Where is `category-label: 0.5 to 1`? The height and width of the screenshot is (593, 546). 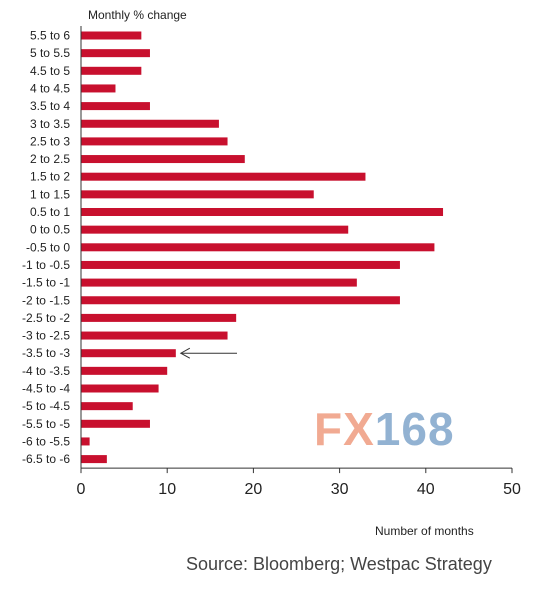 category-label: 0.5 to 1 is located at coordinates (50, 212).